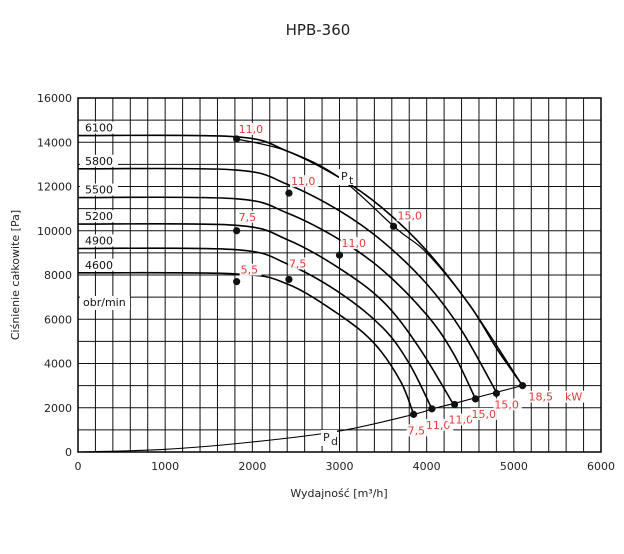  I want to click on rpm-label-5200: 5200, so click(99, 216).